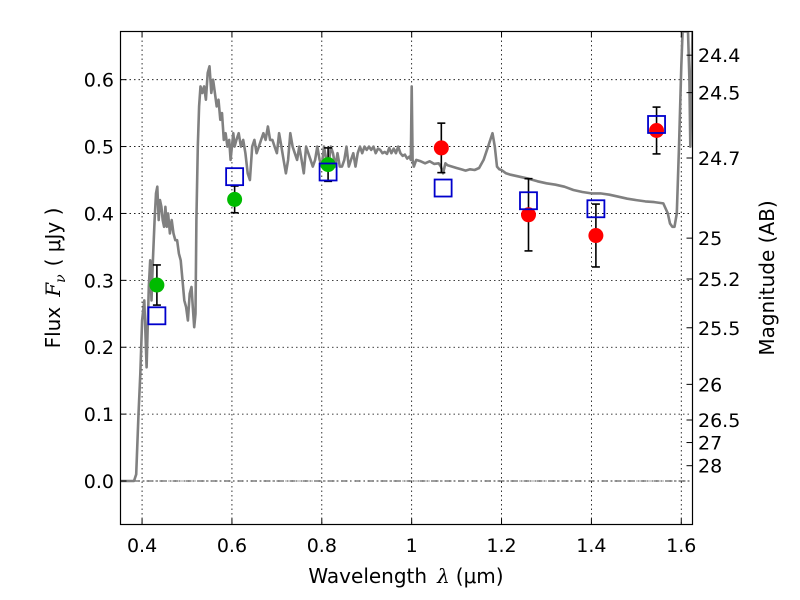  Describe the element at coordinates (443, 576) in the screenshot. I see `x-axis-title-symbol: λ` at that location.